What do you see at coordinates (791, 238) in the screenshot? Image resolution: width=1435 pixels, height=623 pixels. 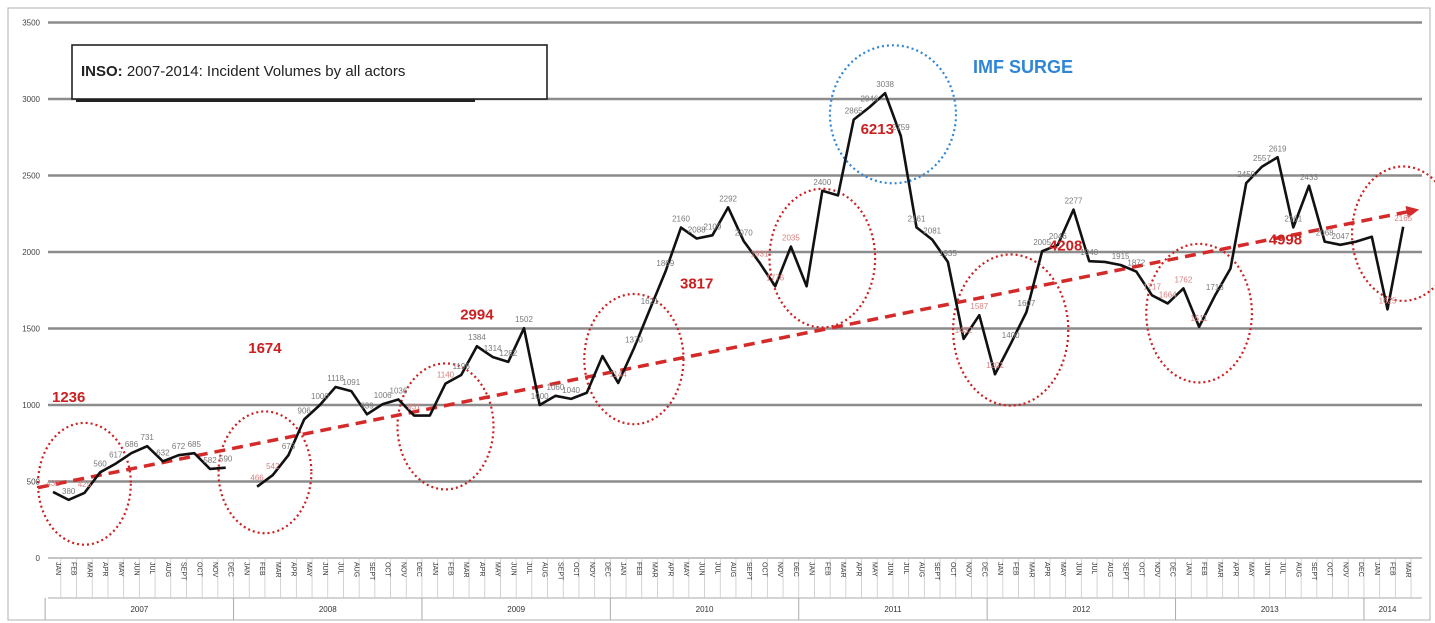 I see `data-label: 2035` at bounding box center [791, 238].